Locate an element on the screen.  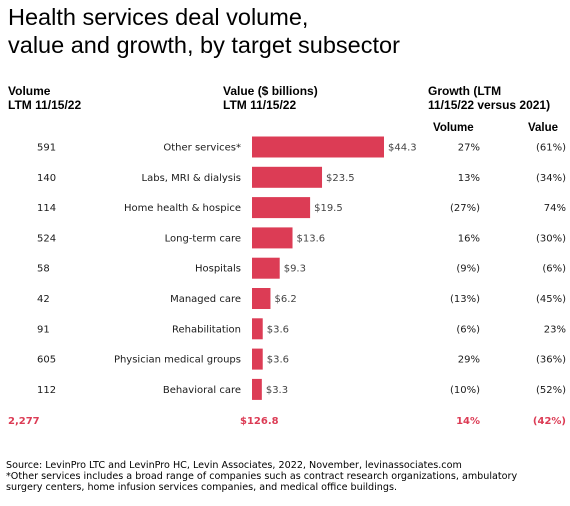
growth-volume-value: (10%) is located at coordinates (465, 390).